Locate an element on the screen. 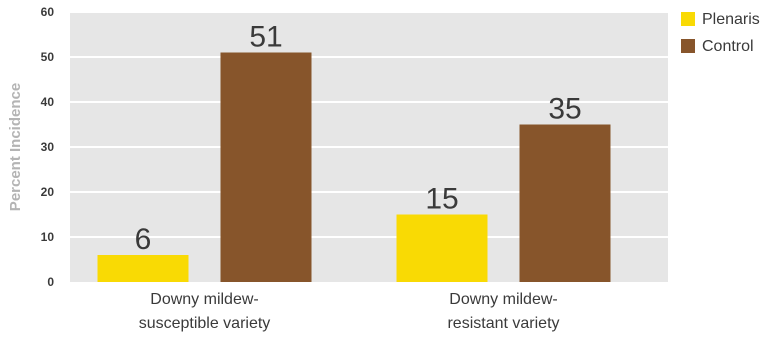 This screenshot has height=341, width=766. data-label: 6 is located at coordinates (143, 239).